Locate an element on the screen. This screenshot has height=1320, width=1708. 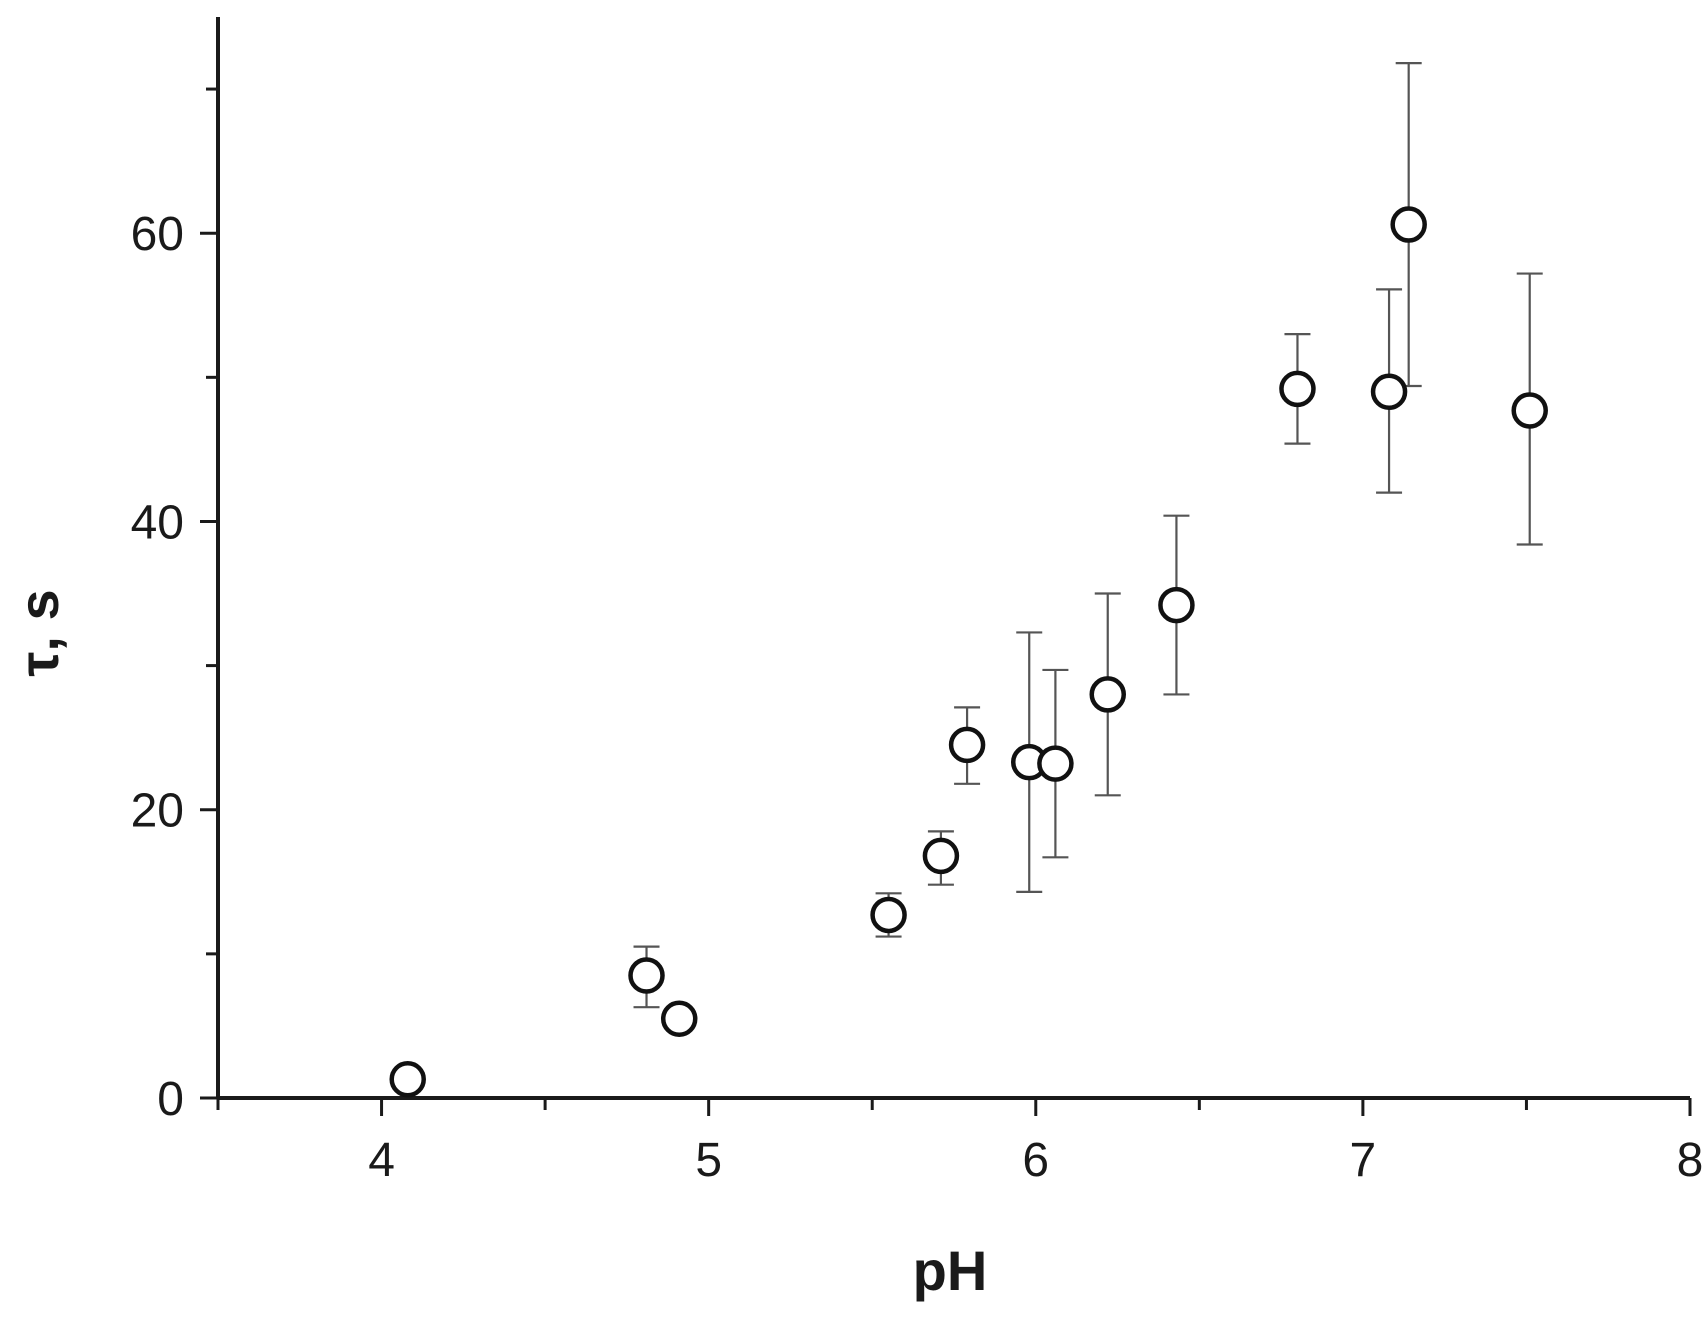
y-axis-ticks: 0 20 40 60 is located at coordinates (174, 606).